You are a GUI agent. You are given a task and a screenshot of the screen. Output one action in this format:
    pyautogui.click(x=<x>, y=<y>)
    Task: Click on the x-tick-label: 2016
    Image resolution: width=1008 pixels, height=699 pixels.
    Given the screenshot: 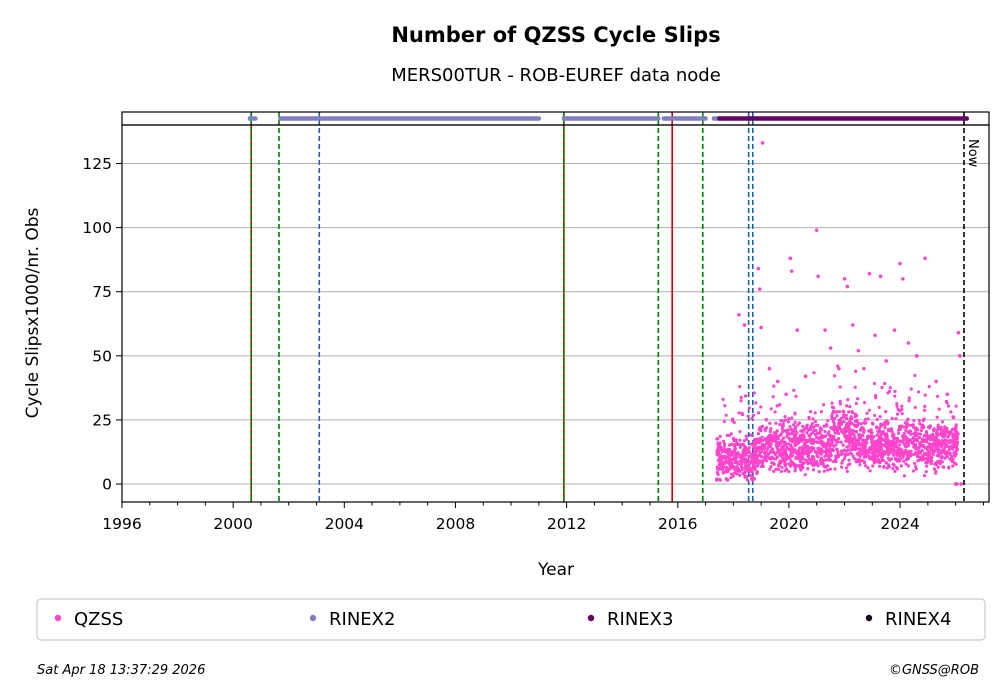 What is the action you would take?
    pyautogui.click(x=677, y=524)
    